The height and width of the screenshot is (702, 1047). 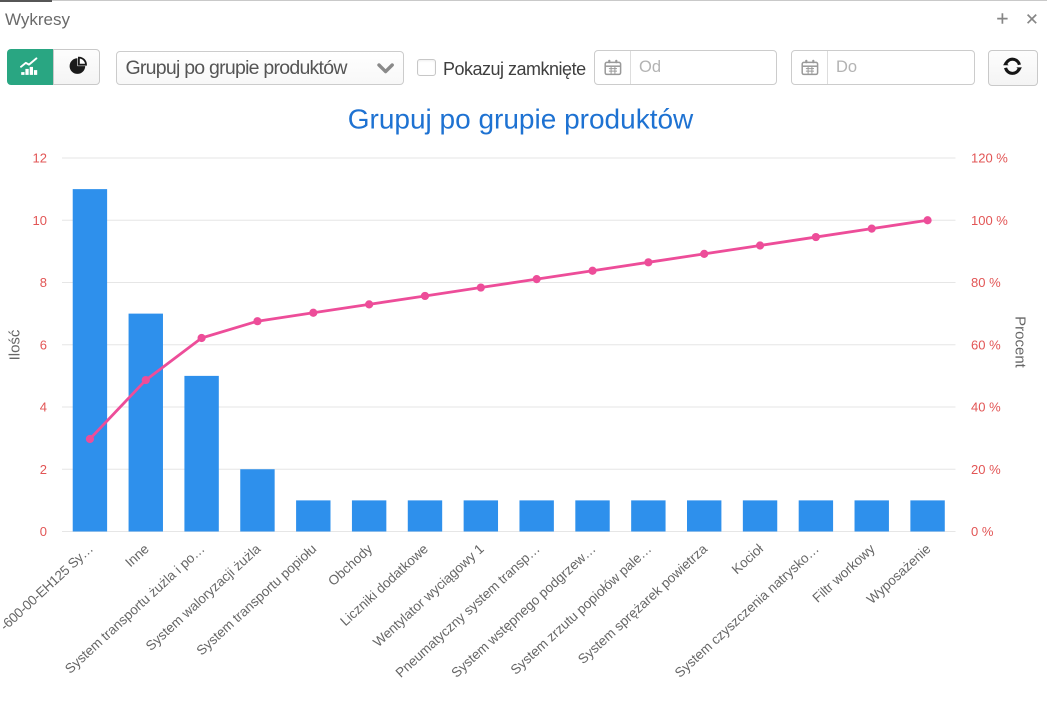 I want to click on svg-text: 4, so click(x=43, y=407).